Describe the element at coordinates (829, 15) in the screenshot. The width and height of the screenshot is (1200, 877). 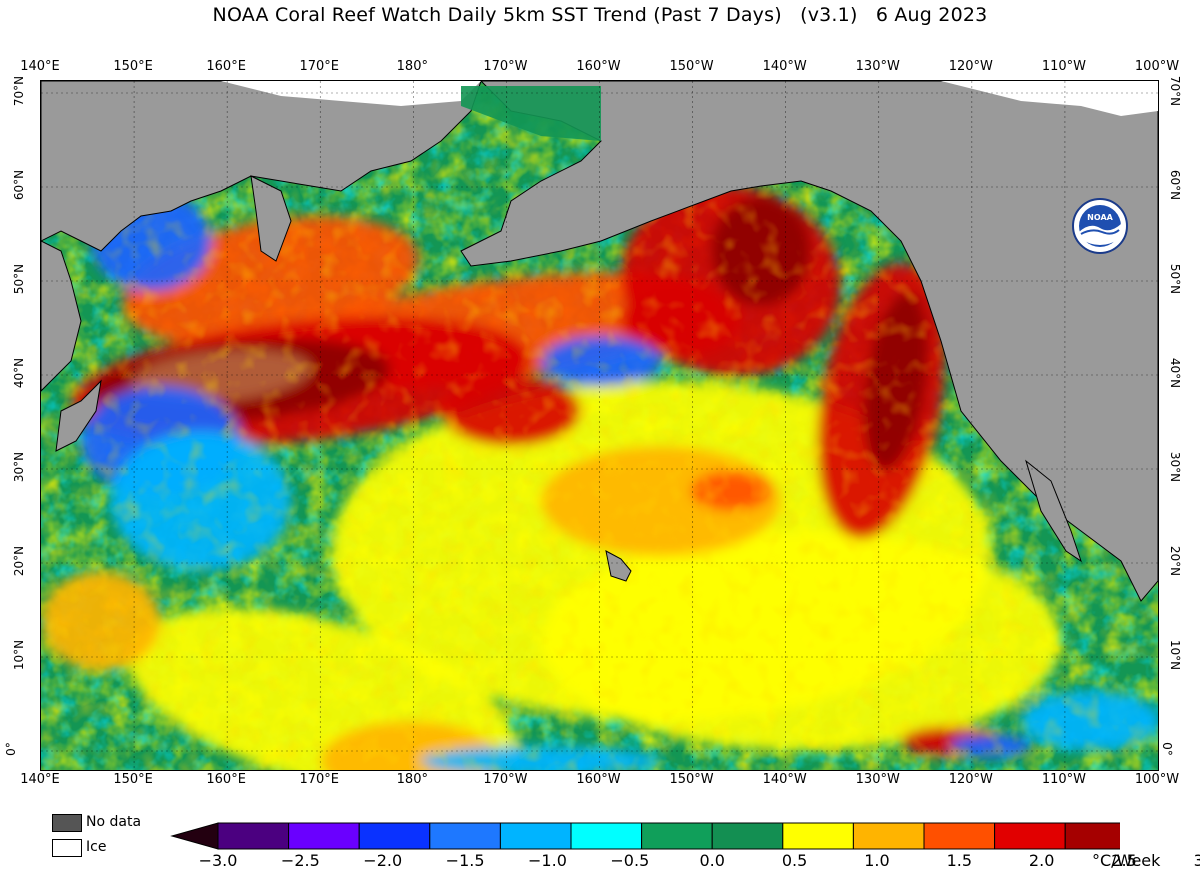
I see `title-version: (v3.1)` at that location.